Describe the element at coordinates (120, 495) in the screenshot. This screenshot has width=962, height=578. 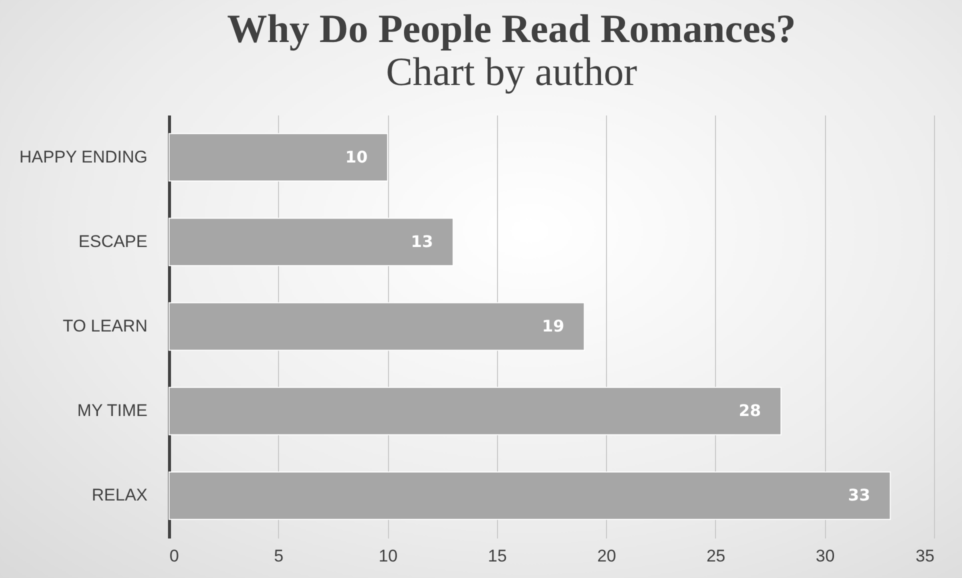
I see `y-tick-label: RELAX` at that location.